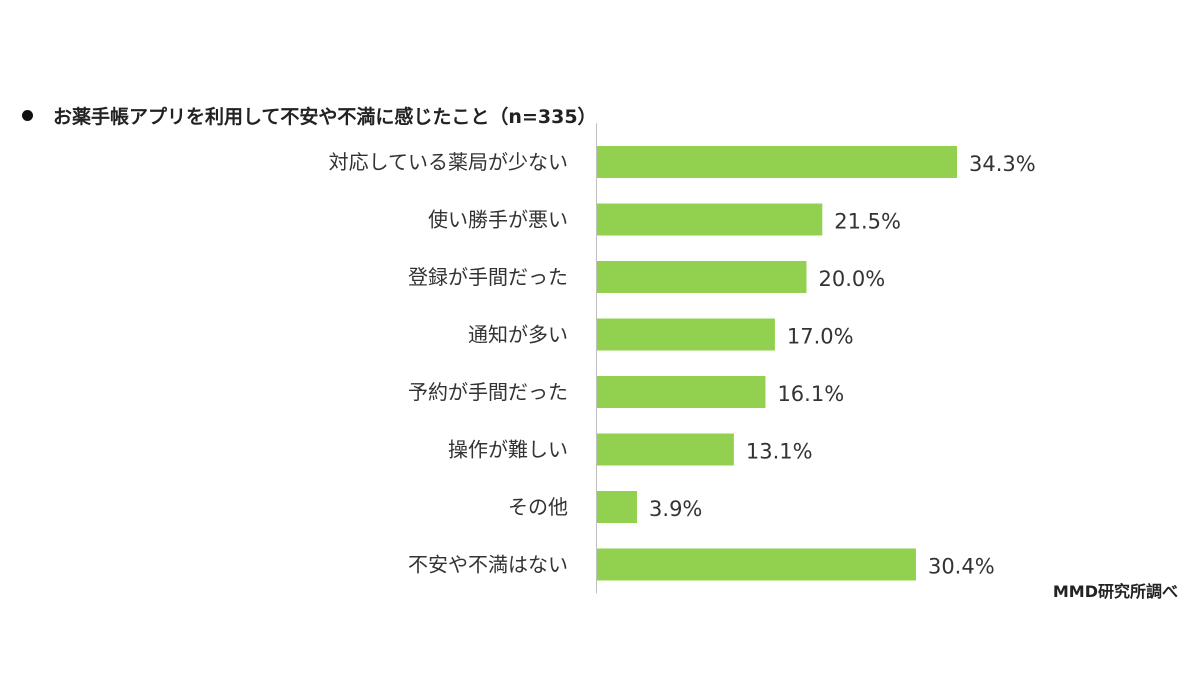 The image size is (1200, 700). What do you see at coordinates (867, 222) in the screenshot?
I see `value-label: 21.5%` at bounding box center [867, 222].